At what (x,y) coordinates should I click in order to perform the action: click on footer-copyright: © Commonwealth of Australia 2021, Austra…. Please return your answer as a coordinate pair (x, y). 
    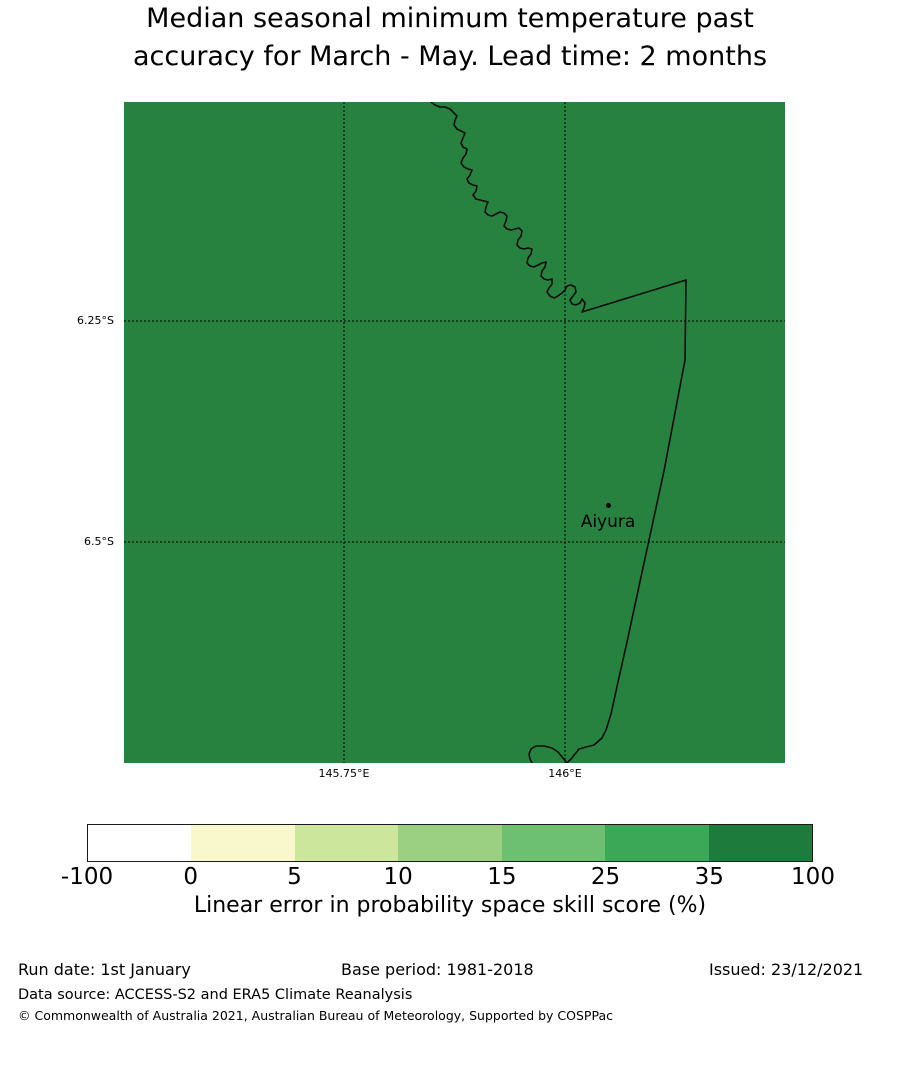
    Looking at the image, I should click on (315, 1015).